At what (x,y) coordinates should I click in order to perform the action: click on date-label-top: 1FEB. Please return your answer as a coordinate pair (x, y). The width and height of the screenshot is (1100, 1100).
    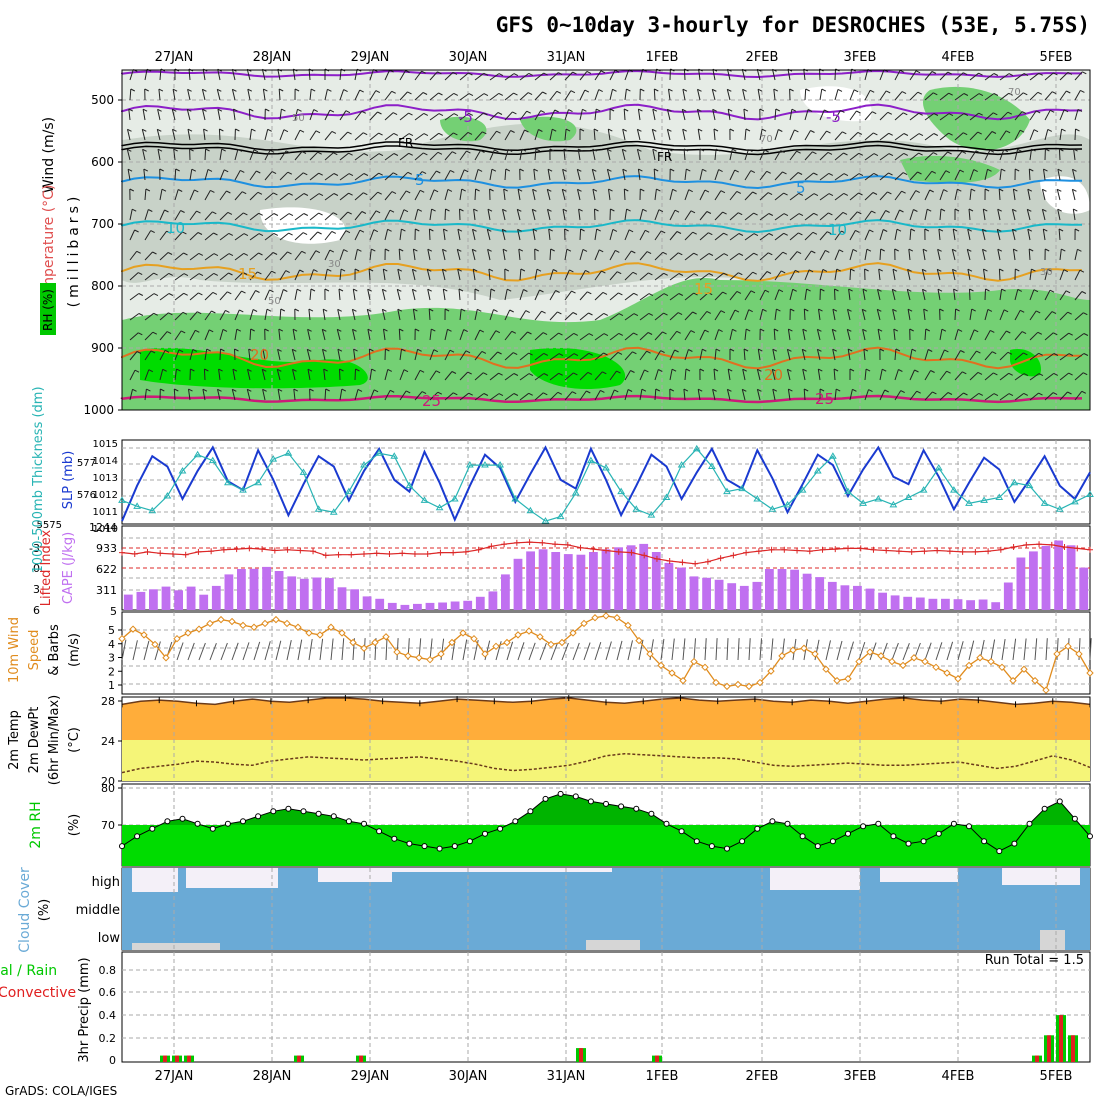
    Looking at the image, I should click on (662, 57).